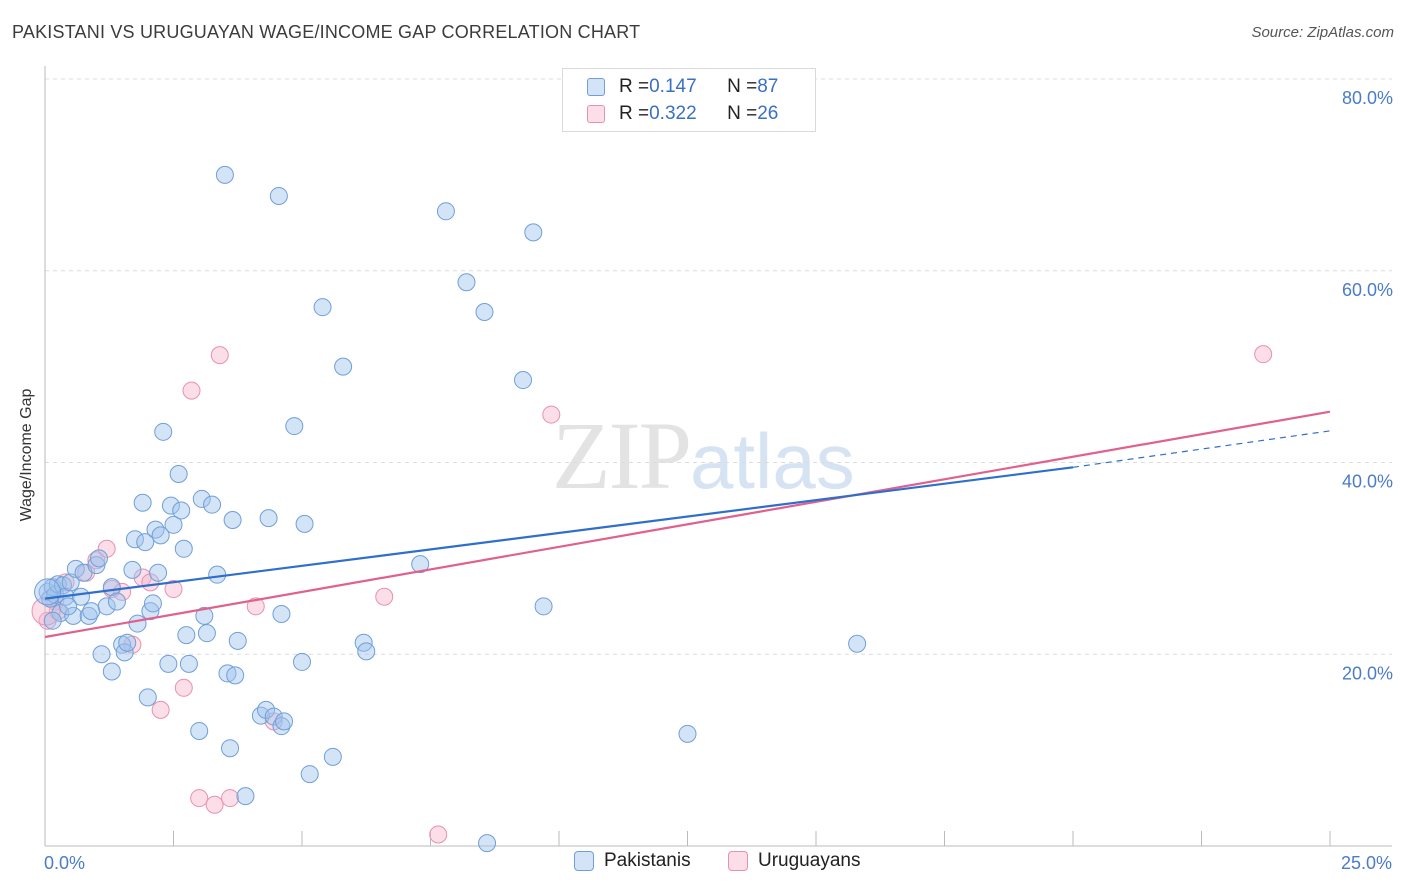 The image size is (1406, 892). Describe the element at coordinates (584, 861) in the screenshot. I see `pakistanis-legend-swatch` at that location.